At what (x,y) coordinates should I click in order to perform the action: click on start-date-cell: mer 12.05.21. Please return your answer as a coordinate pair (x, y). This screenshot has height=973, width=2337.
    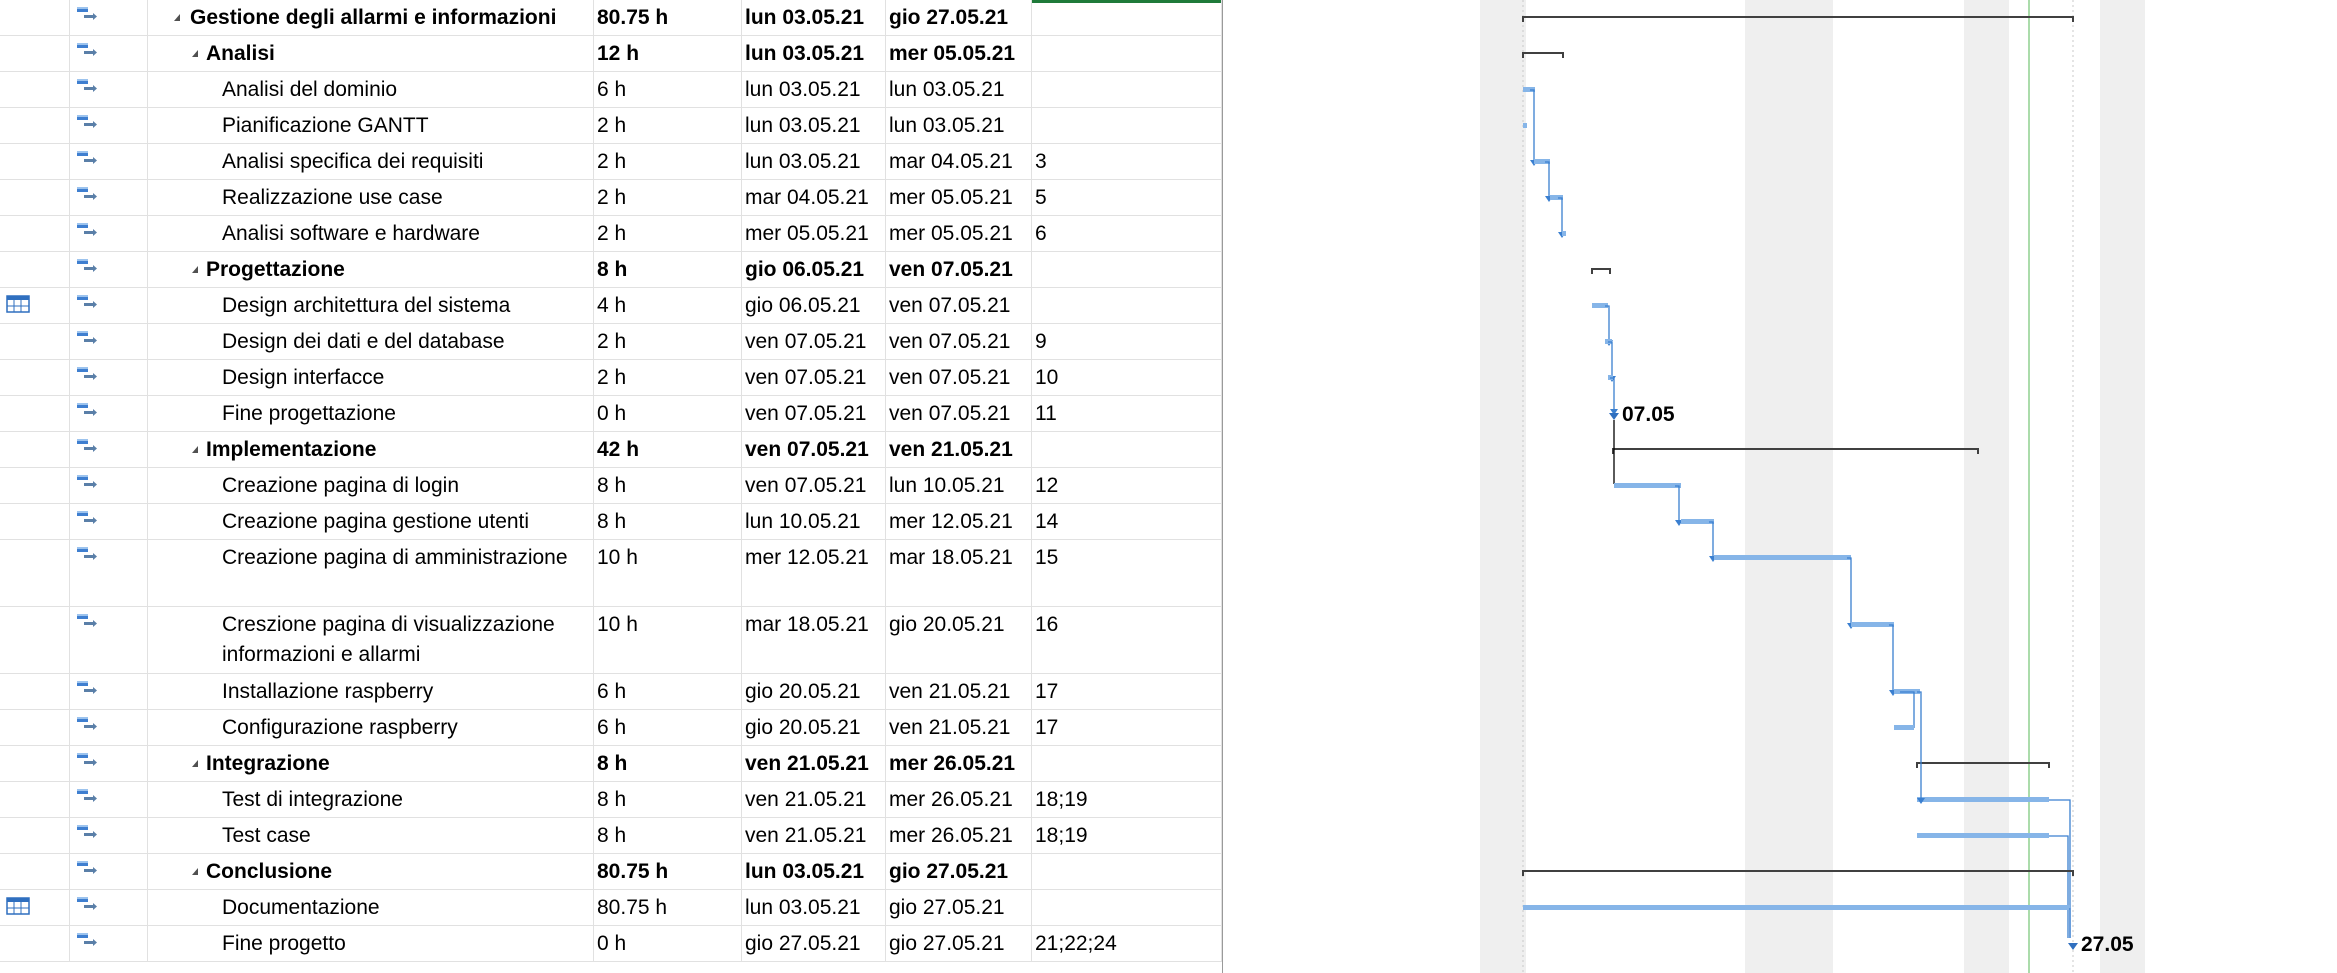
    Looking at the image, I should click on (814, 573).